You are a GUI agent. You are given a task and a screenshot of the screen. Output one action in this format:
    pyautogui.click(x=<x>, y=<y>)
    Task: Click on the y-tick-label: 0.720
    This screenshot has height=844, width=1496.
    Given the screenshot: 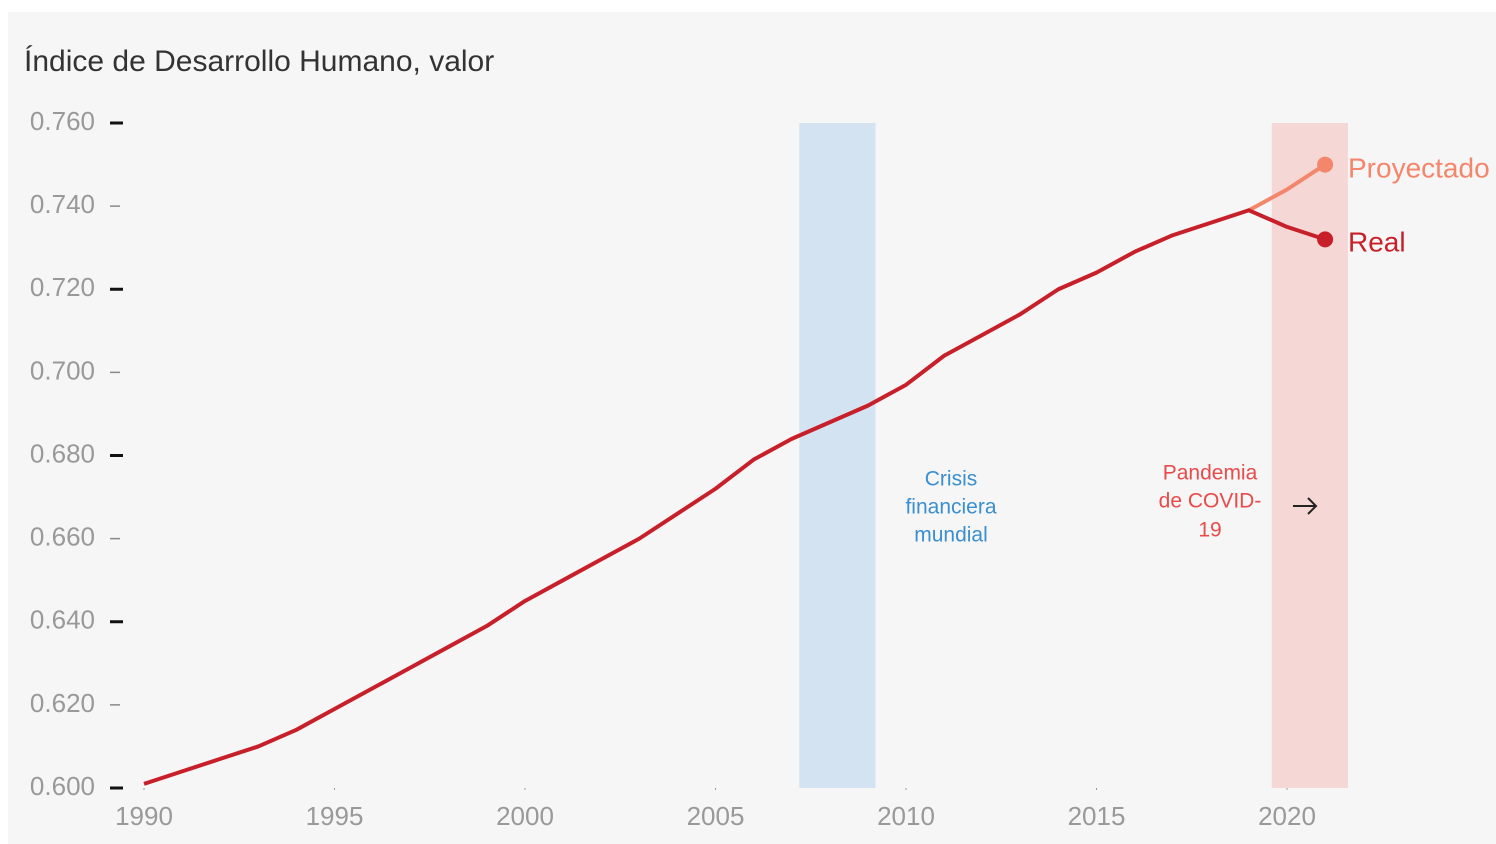 What is the action you would take?
    pyautogui.click(x=62, y=287)
    